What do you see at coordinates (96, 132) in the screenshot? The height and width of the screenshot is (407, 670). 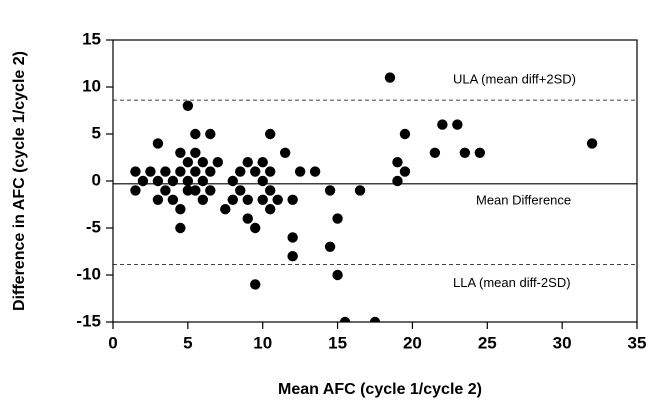 I see `y-tick-label: 5` at bounding box center [96, 132].